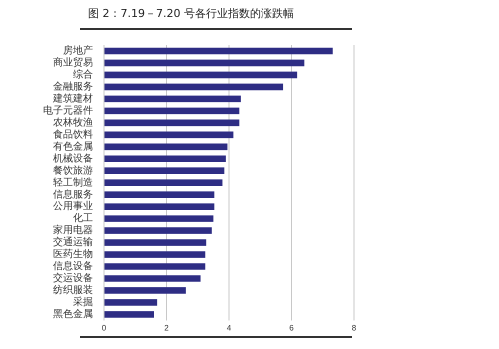 Image resolution: width=499 pixels, height=349 pixels. I want to click on x-tick-label: 6, so click(291, 327).